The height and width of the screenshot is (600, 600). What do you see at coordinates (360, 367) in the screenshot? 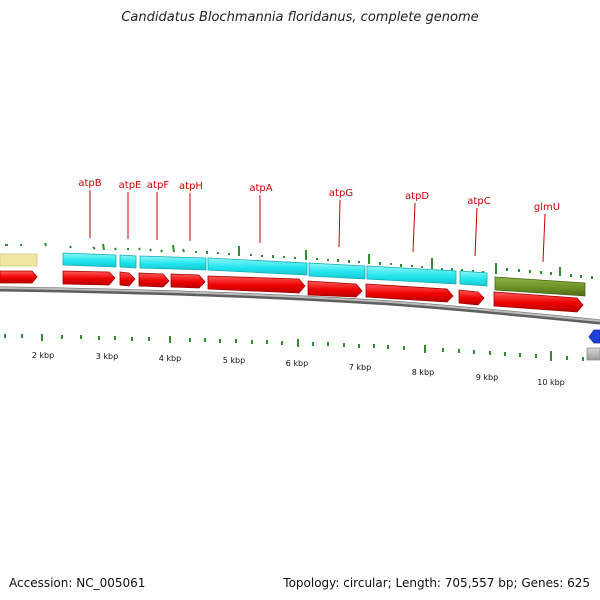
I see `scale-label-7kbp: 7 kbp` at bounding box center [360, 367].